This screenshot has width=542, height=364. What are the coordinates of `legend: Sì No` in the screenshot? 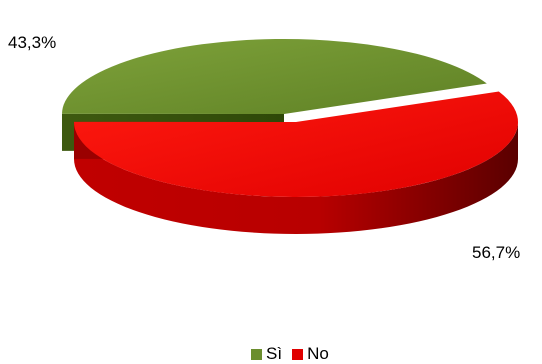 It's located at (295, 354).